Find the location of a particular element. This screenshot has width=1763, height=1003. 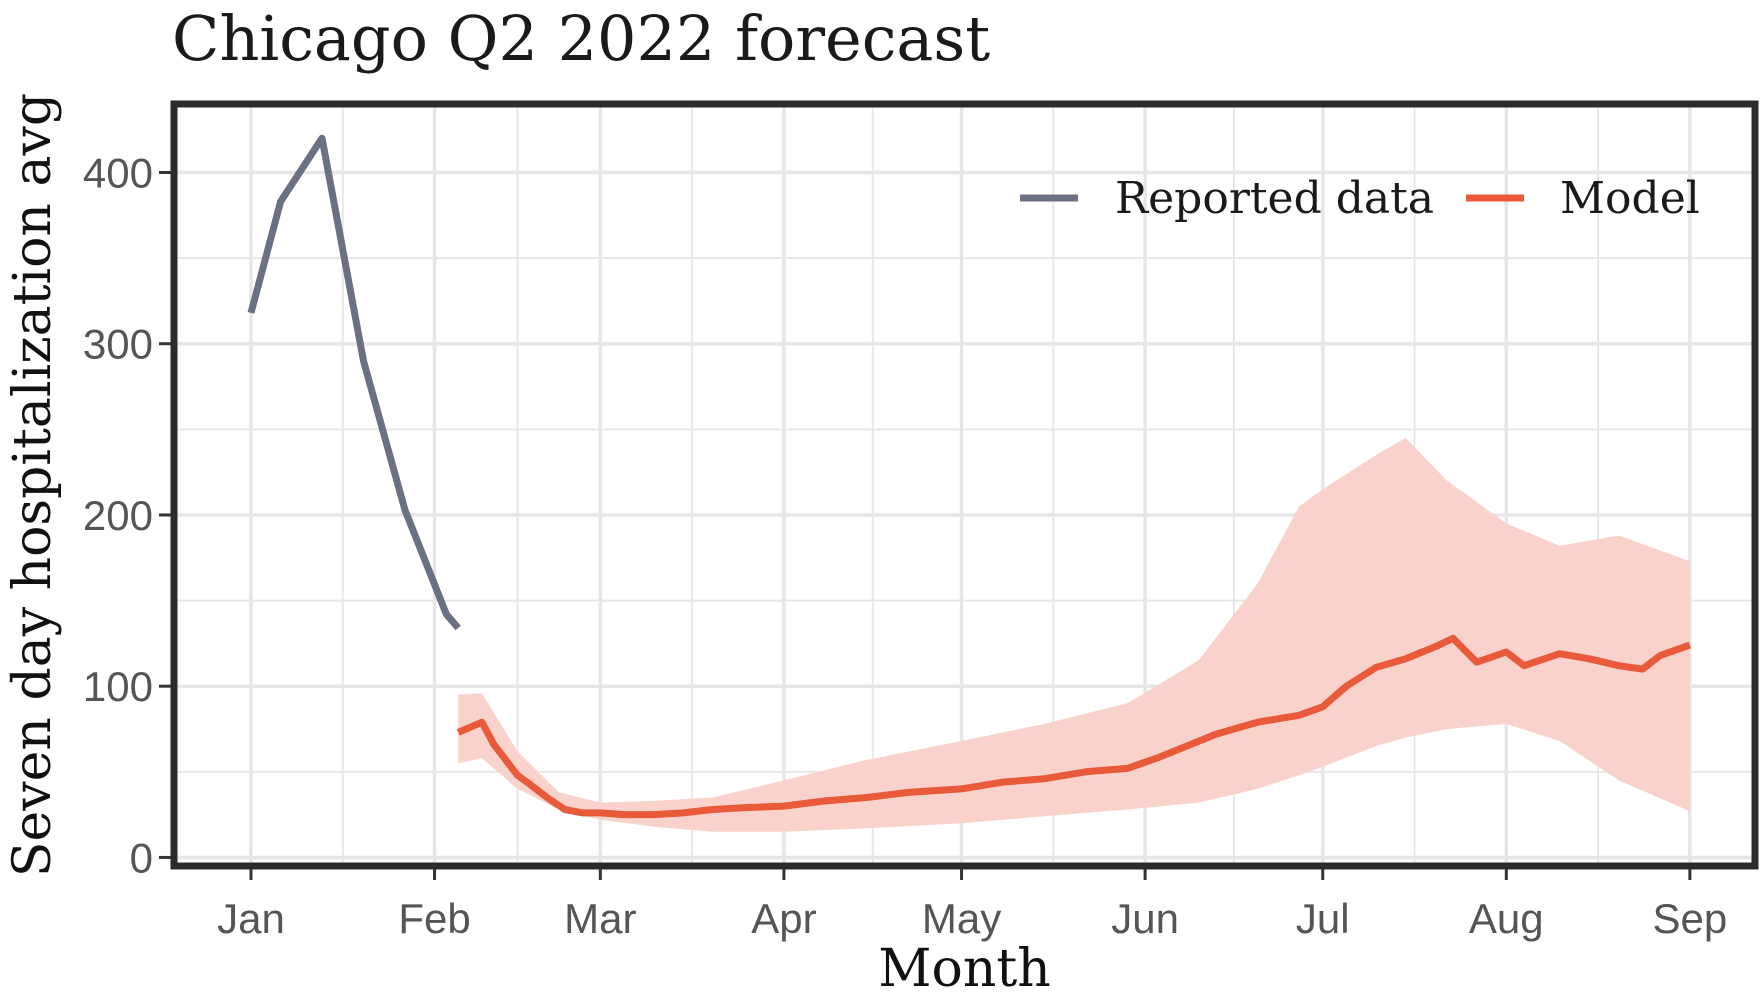

y-tick-label-100: 100 is located at coordinates (118, 686).